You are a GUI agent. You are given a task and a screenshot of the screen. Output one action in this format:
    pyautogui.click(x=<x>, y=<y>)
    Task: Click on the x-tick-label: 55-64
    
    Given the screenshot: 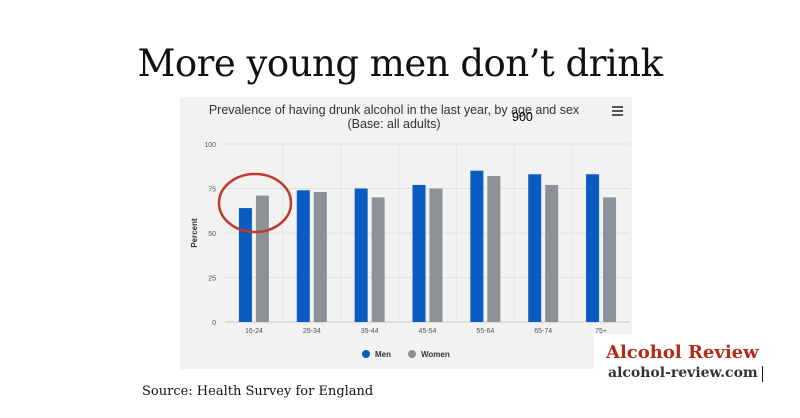 What is the action you would take?
    pyautogui.click(x=485, y=331)
    